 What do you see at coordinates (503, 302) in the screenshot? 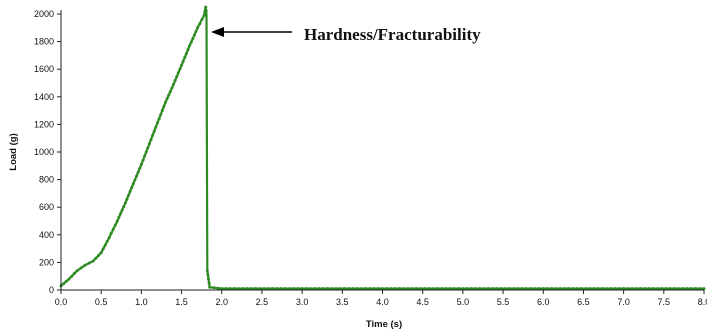
I see `x-tick-label: 5.5` at bounding box center [503, 302].